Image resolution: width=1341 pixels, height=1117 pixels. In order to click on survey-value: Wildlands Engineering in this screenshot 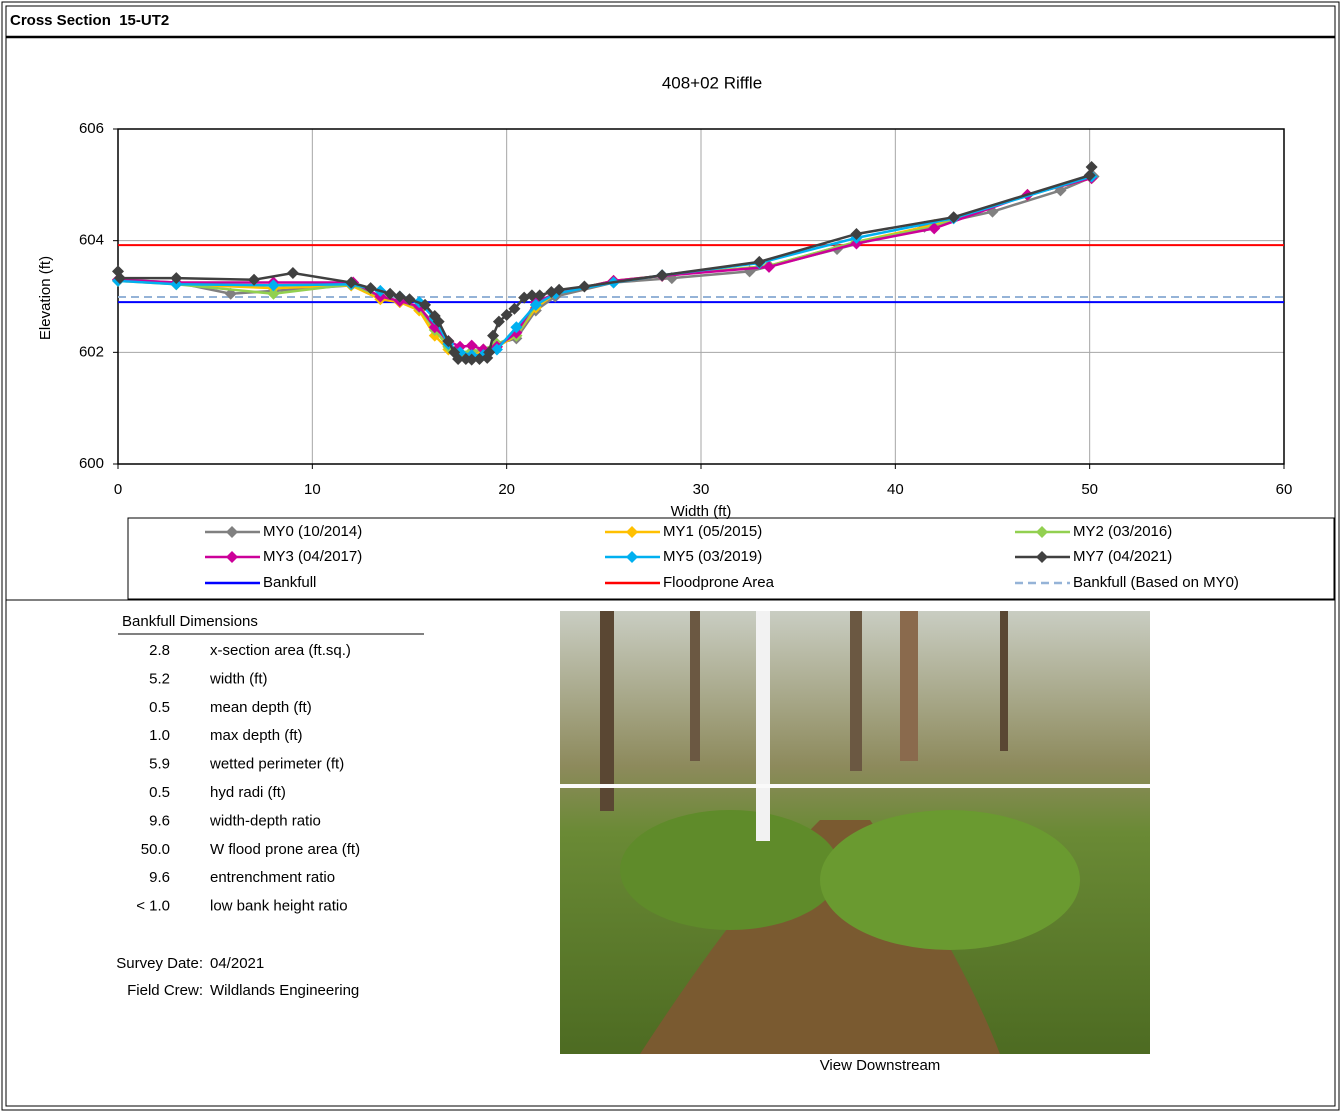, I will do `click(284, 990)`.